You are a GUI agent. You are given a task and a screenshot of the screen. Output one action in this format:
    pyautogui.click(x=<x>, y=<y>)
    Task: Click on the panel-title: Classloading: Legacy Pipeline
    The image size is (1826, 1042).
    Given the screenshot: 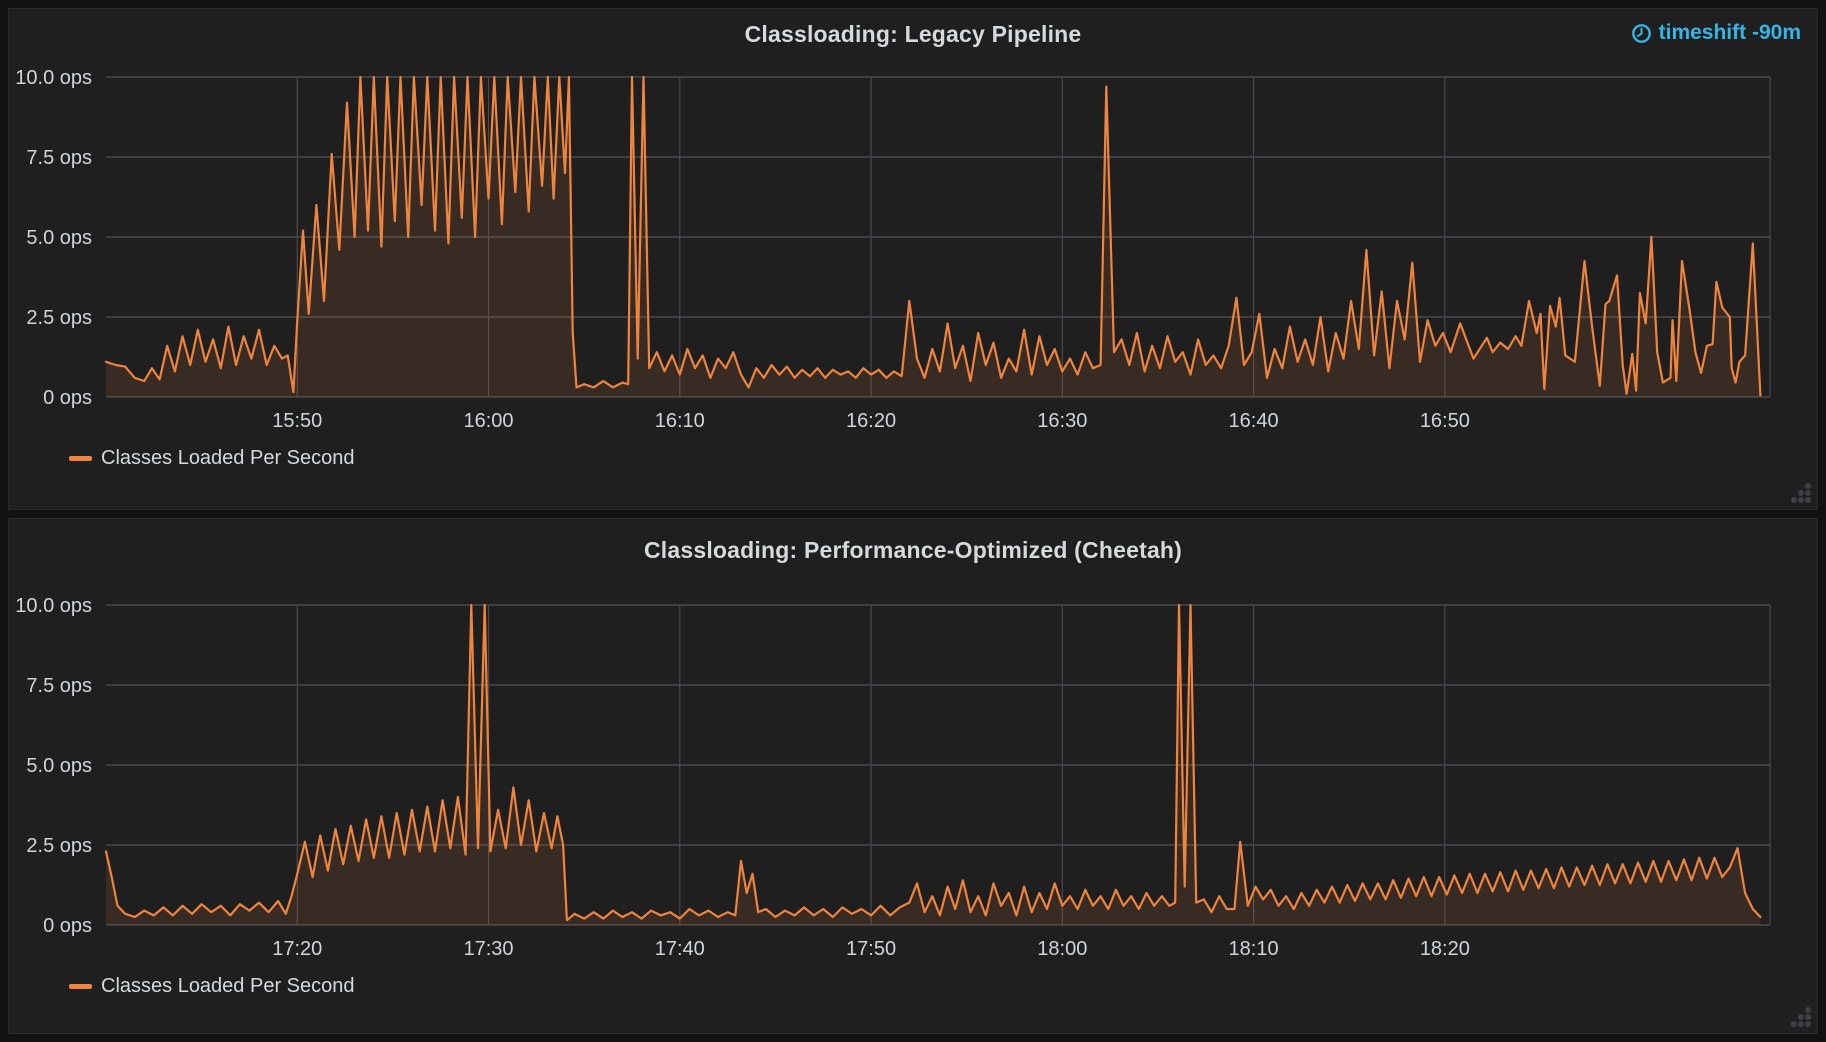 What is the action you would take?
    pyautogui.click(x=913, y=33)
    